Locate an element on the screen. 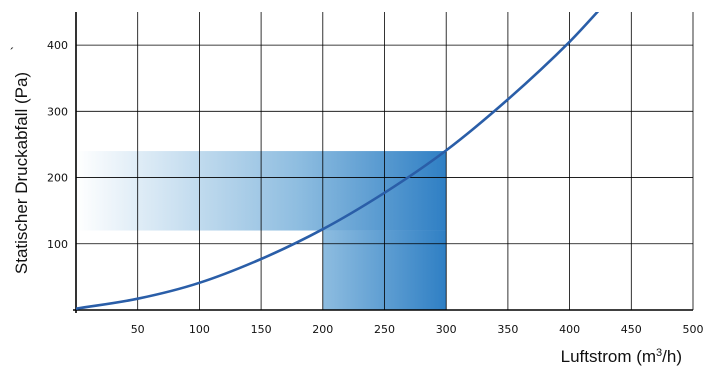 The image size is (715, 367). y-axis-title: Statischer Druckabfall (Pa) is located at coordinates (21, 173).